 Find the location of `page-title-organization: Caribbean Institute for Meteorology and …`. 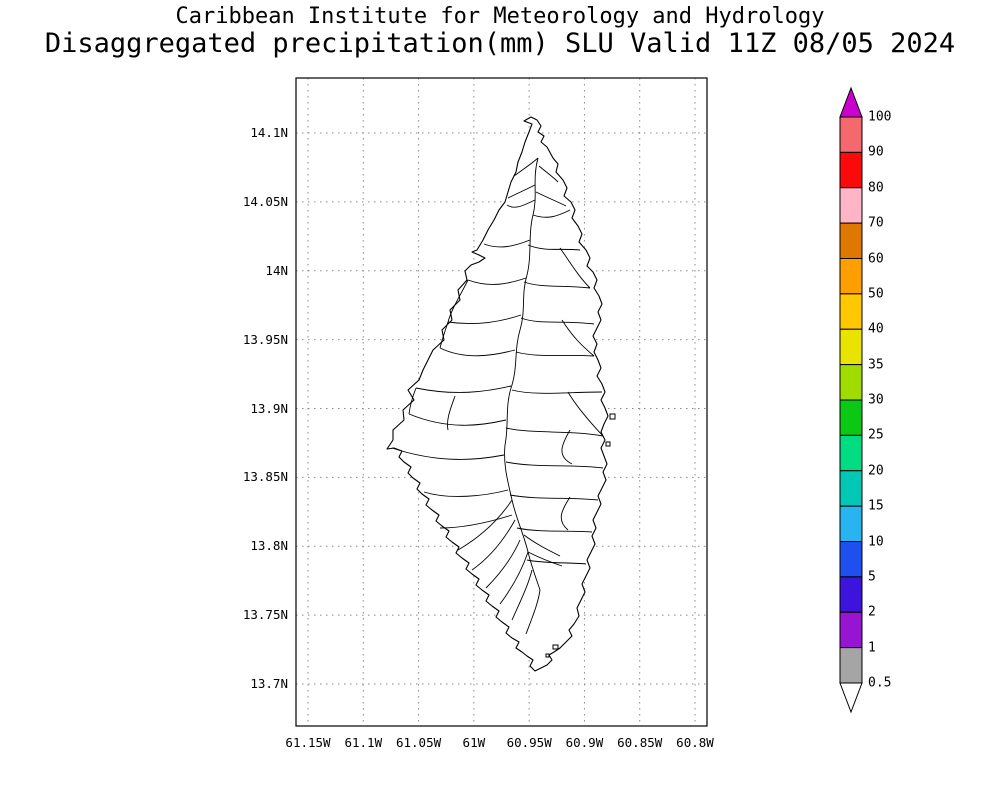

page-title-organization: Caribbean Institute for Meteorology and … is located at coordinates (500, 16).